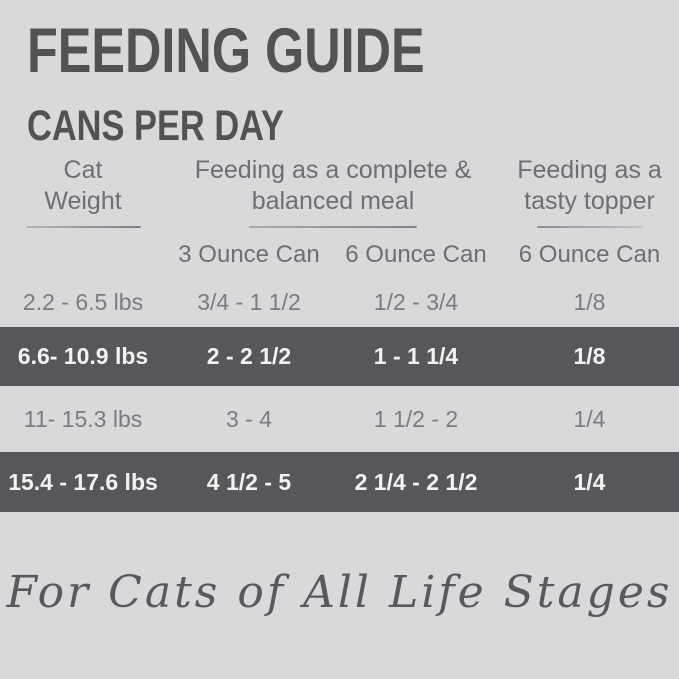 The height and width of the screenshot is (679, 679). I want to click on cell-6oz-meal-amount: 1 - 1 1/4, so click(416, 356).